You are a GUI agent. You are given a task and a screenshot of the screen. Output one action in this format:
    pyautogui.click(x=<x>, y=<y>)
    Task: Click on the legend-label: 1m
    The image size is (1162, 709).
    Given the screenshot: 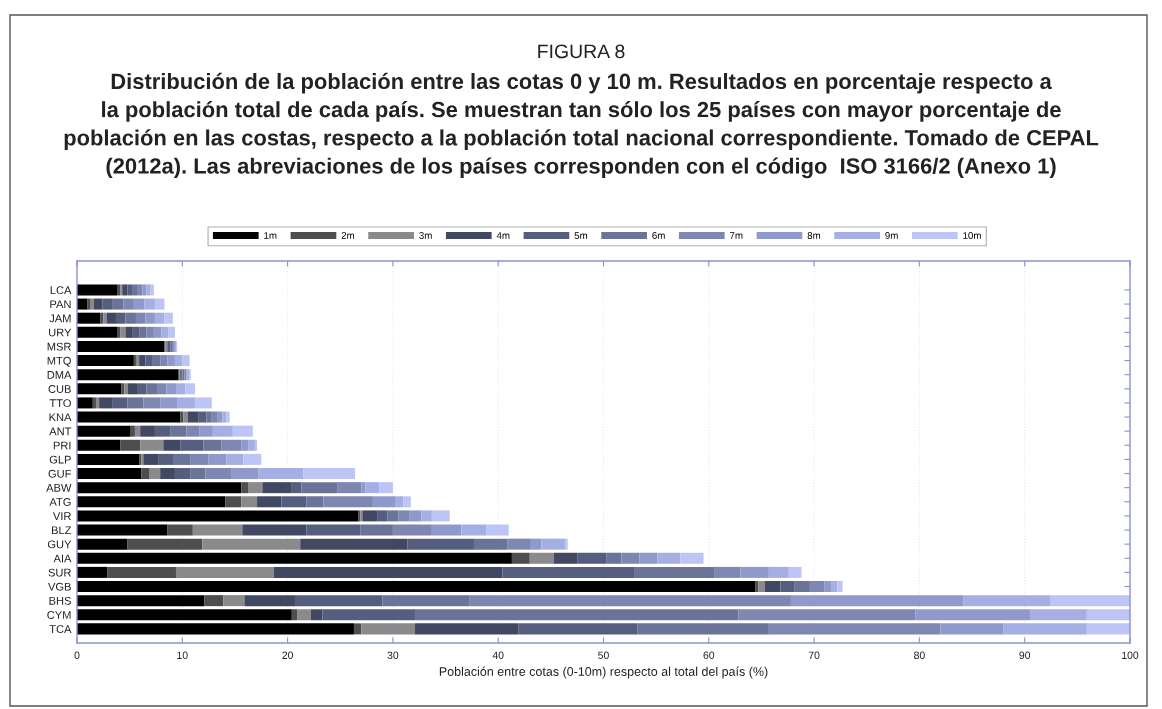 What is the action you would take?
    pyautogui.click(x=270, y=235)
    